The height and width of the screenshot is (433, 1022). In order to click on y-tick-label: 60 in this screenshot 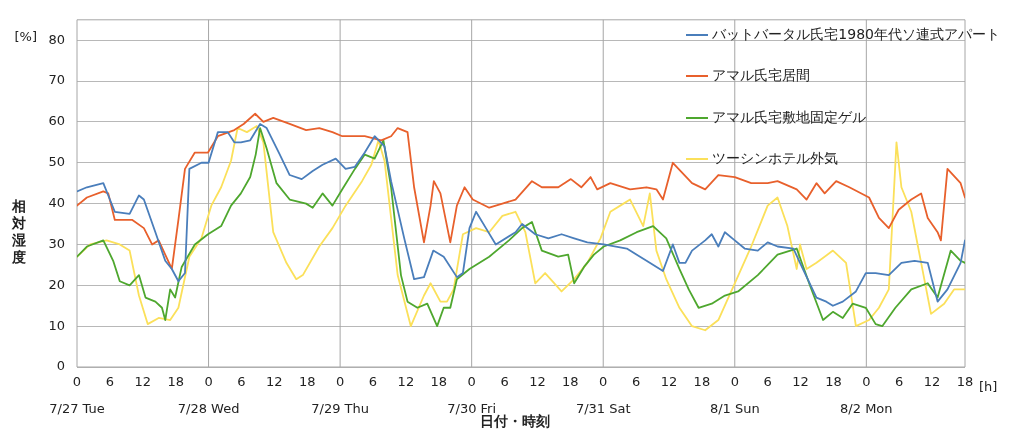, I will do `click(56, 121)`.